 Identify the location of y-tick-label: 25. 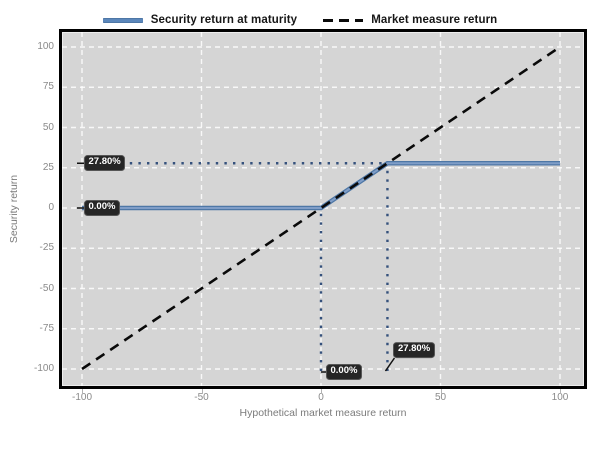
(48, 167).